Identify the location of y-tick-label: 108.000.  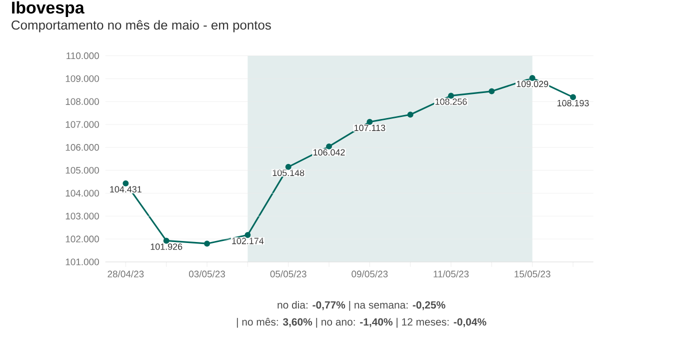
(82, 102).